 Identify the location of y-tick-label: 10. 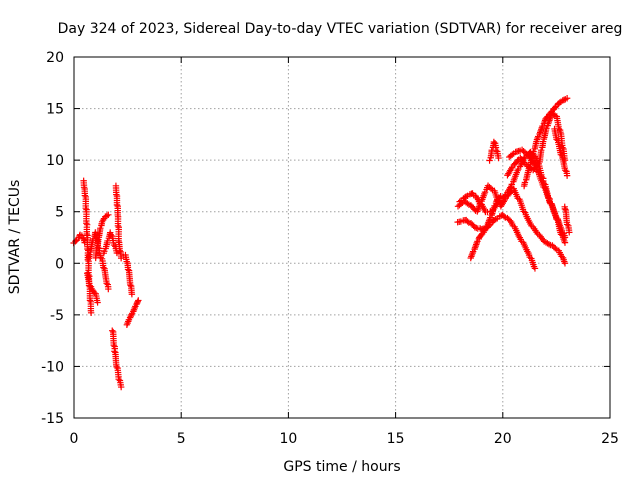
(55, 161).